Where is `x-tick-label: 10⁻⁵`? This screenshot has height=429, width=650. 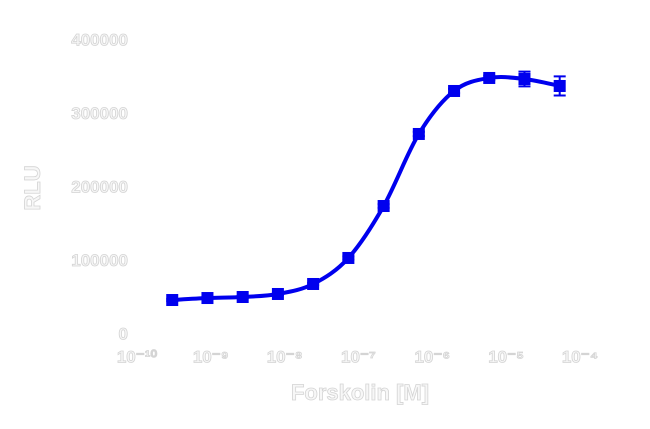
x-tick-label: 10⁻⁵ is located at coordinates (506, 356).